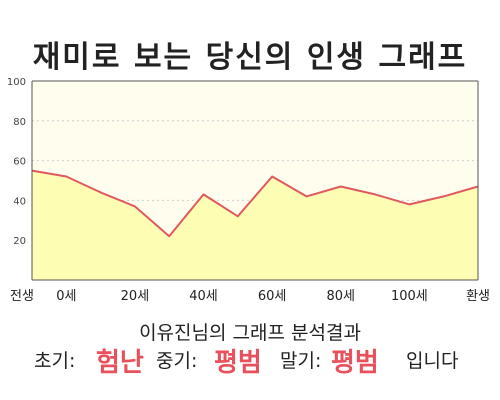  Describe the element at coordinates (66, 296) in the screenshot. I see `x-tick-label: 0세` at that location.